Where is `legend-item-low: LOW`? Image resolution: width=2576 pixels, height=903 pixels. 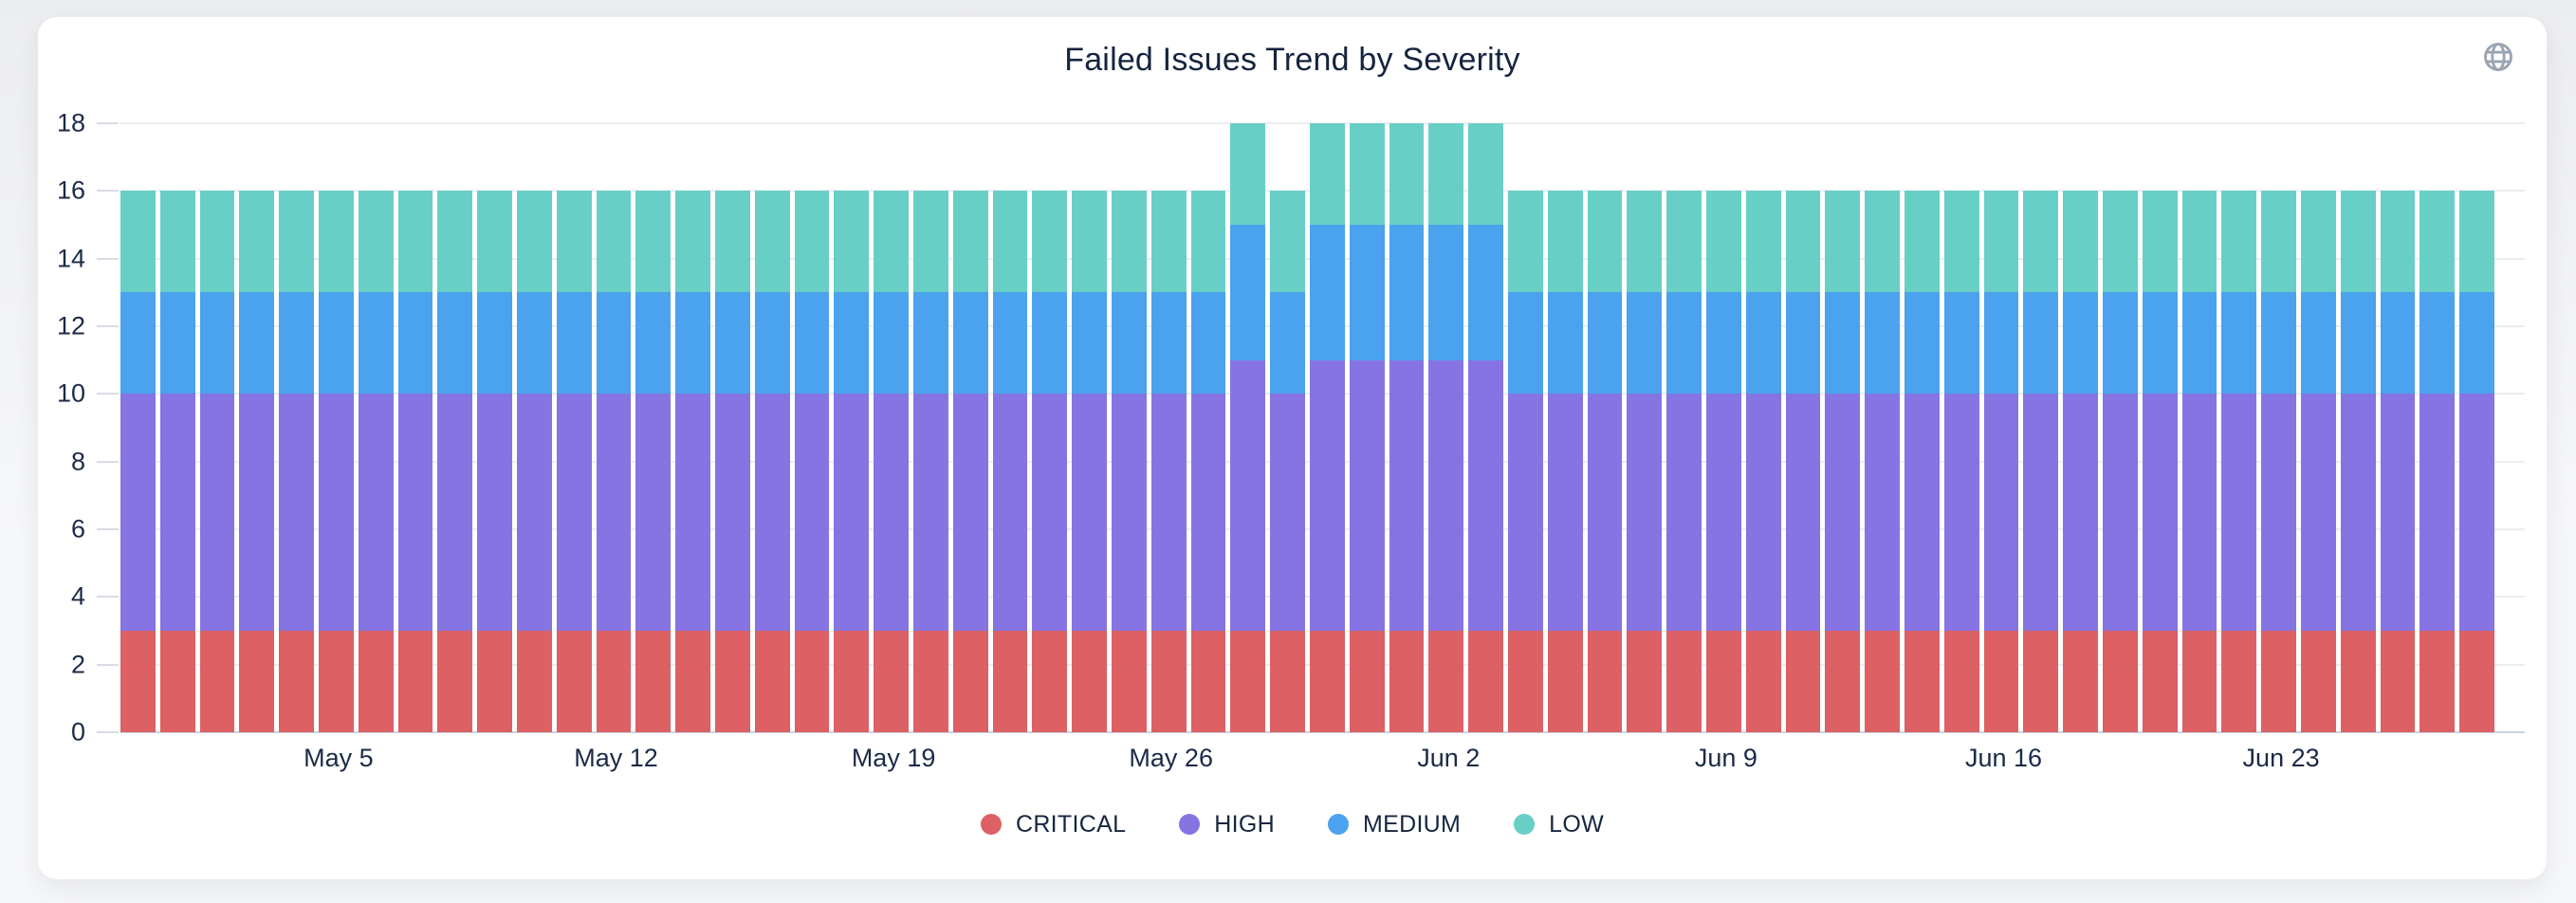
legend-item-low: LOW is located at coordinates (1559, 824).